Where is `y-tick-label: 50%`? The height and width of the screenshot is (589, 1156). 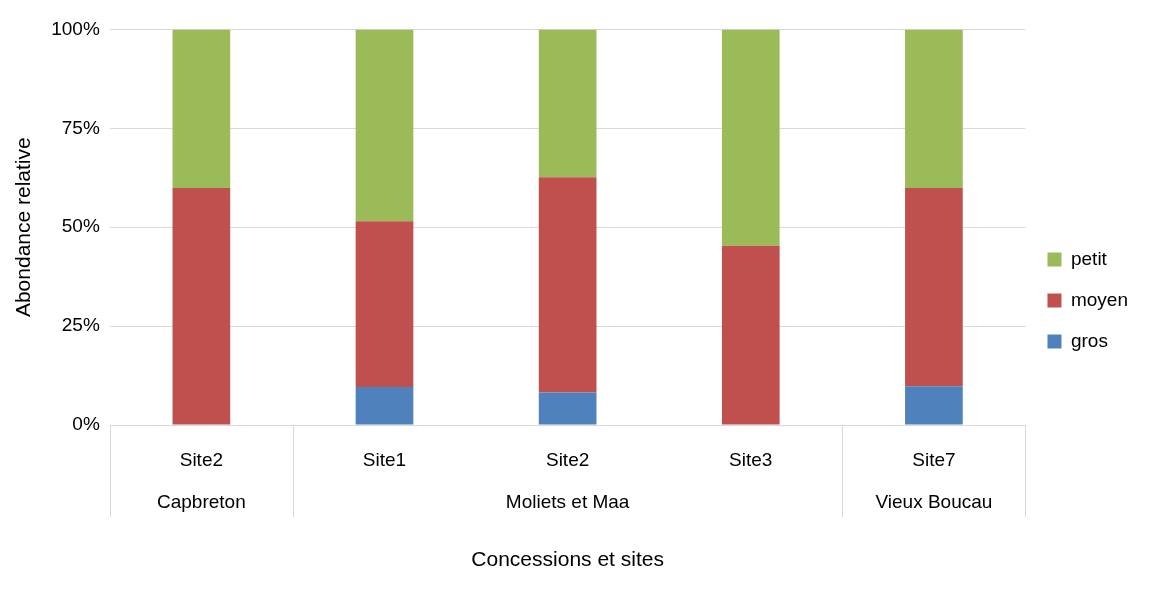
y-tick-label: 50% is located at coordinates (80, 226).